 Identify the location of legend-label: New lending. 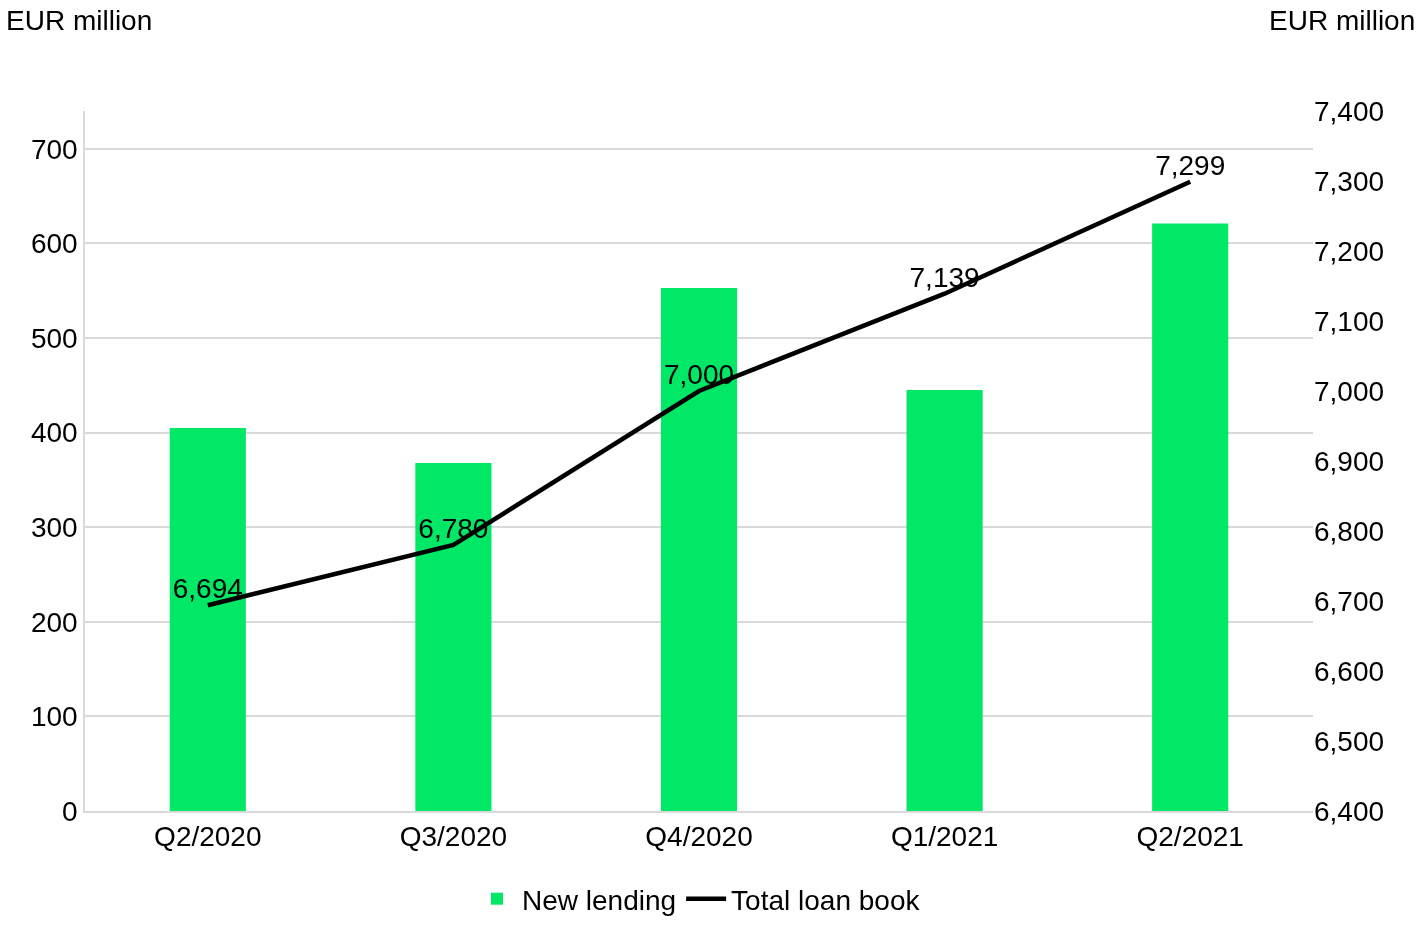
(599, 900).